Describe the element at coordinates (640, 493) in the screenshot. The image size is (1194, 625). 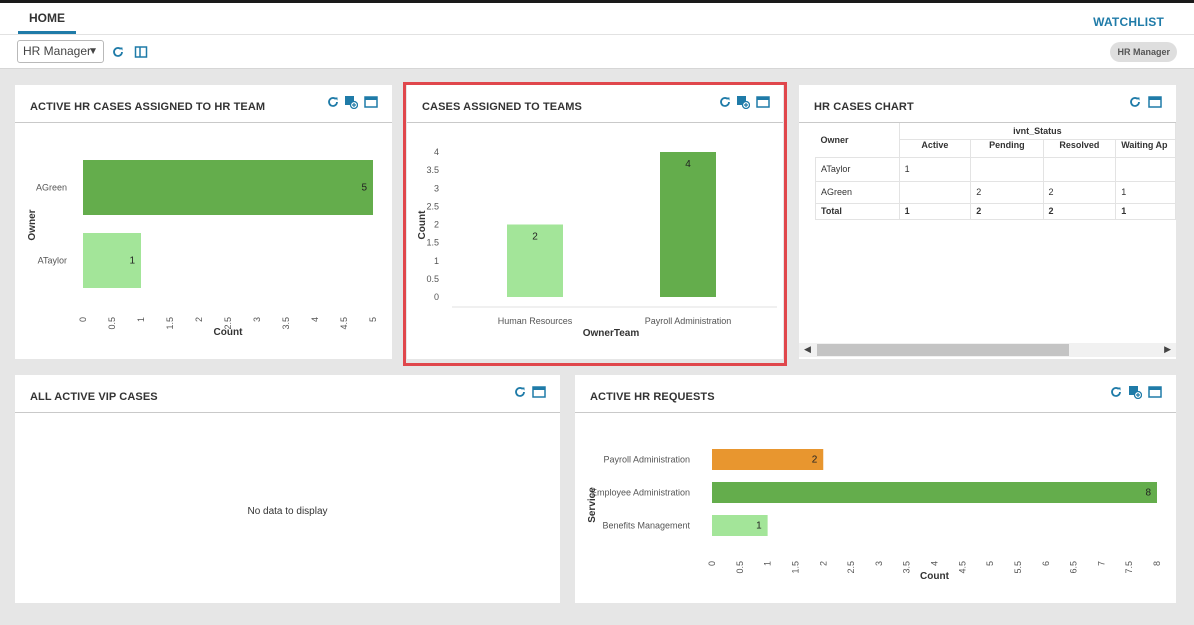
I see `category-label: Employee Administration` at that location.